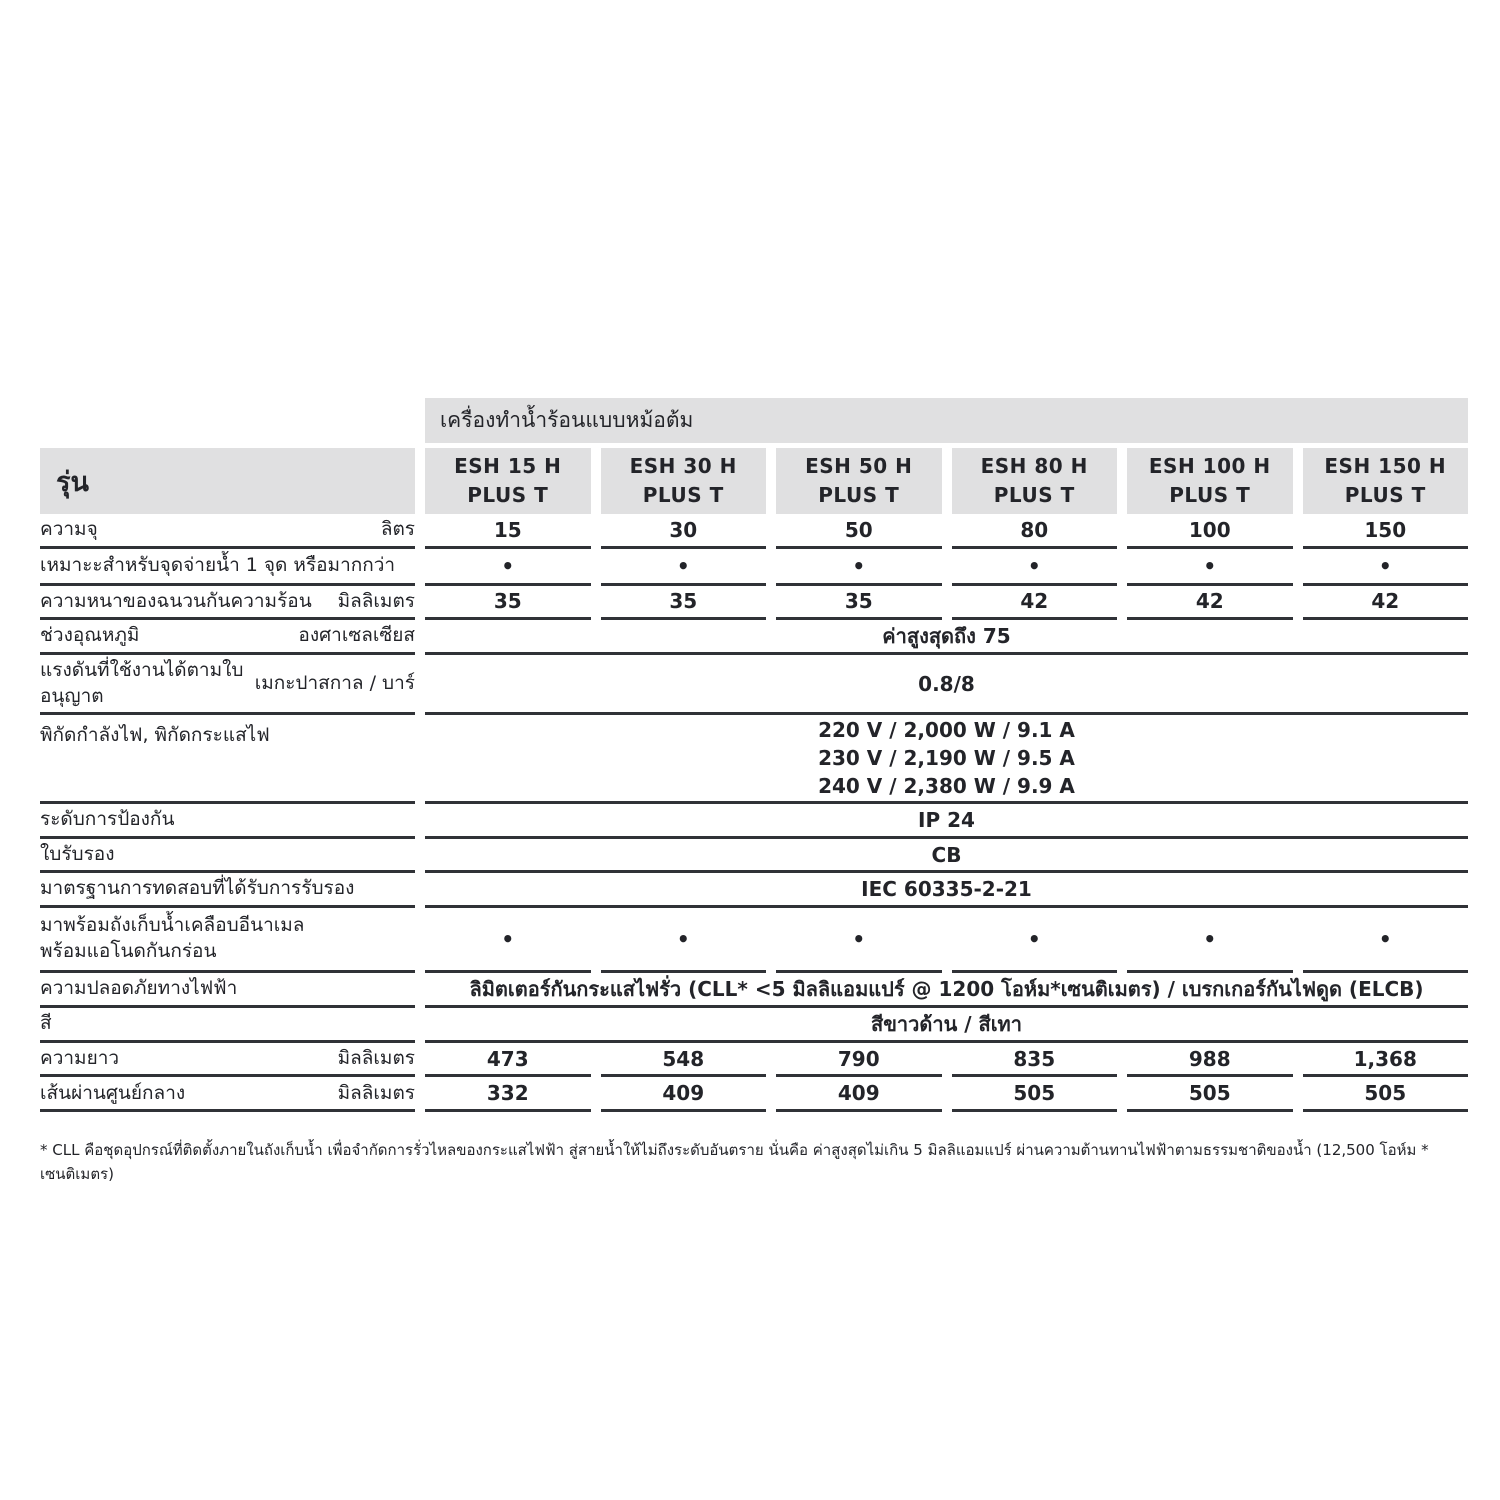  What do you see at coordinates (77, 853) in the screenshot?
I see `row-label: ใบรับรอง` at bounding box center [77, 853].